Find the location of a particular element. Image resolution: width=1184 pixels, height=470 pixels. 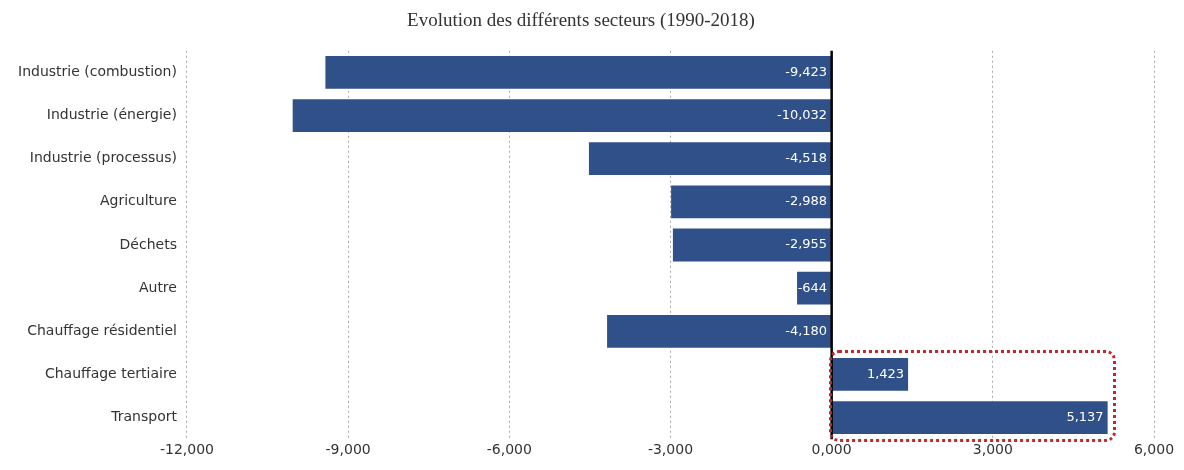

x-tick-label: 3,000 is located at coordinates (992, 449).